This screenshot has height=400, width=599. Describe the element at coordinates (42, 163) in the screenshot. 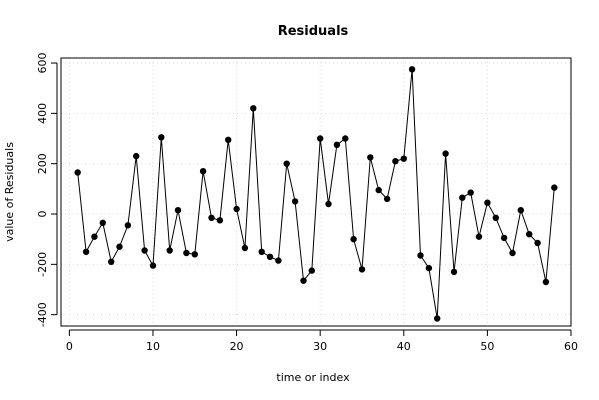

I see `y-tick-label: 200` at that location.